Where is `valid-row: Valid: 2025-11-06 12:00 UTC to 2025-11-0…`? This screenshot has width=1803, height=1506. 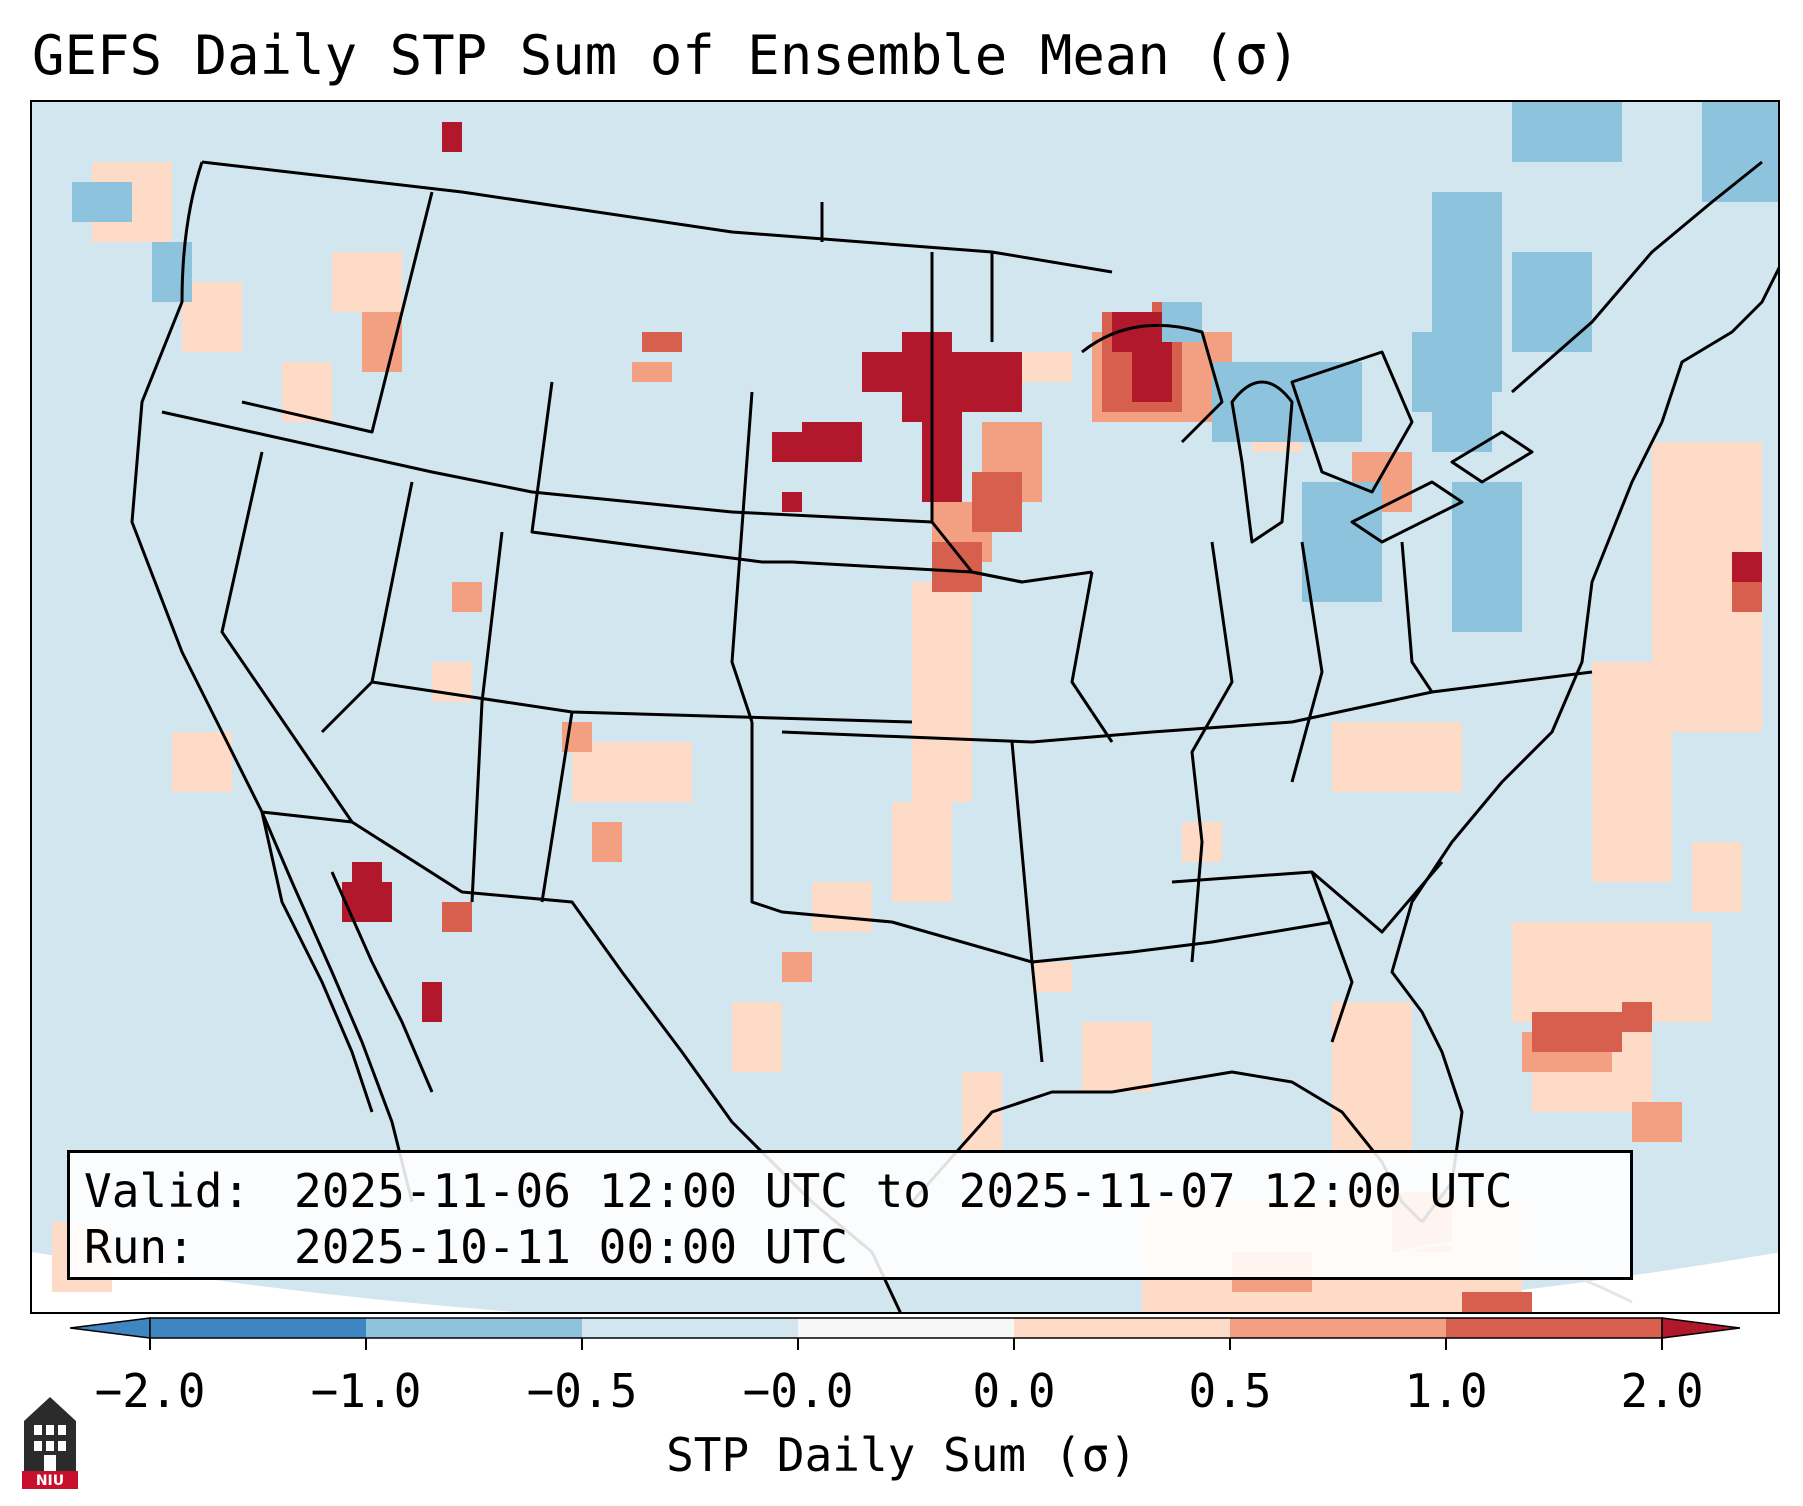 valid-row: Valid: 2025-11-06 12:00 UTC to 2025-11-0… is located at coordinates (850, 1191).